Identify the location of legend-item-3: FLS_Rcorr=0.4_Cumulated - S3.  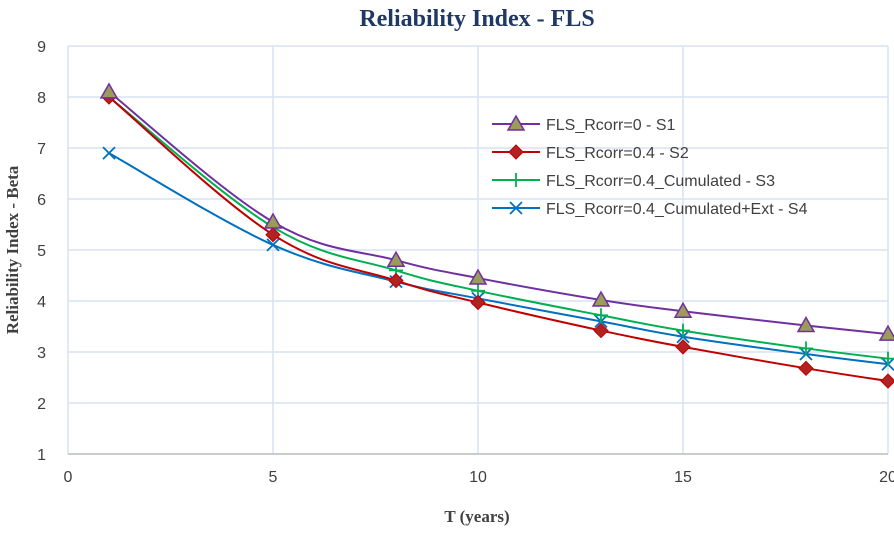
(633, 181).